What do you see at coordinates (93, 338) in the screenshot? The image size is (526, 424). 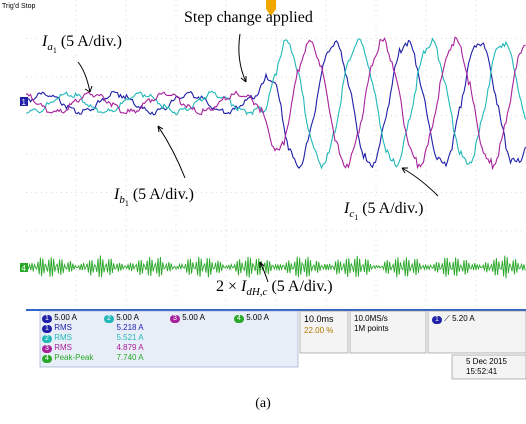 I see `measurement-row-2: 2 RMS 5.521 A` at bounding box center [93, 338].